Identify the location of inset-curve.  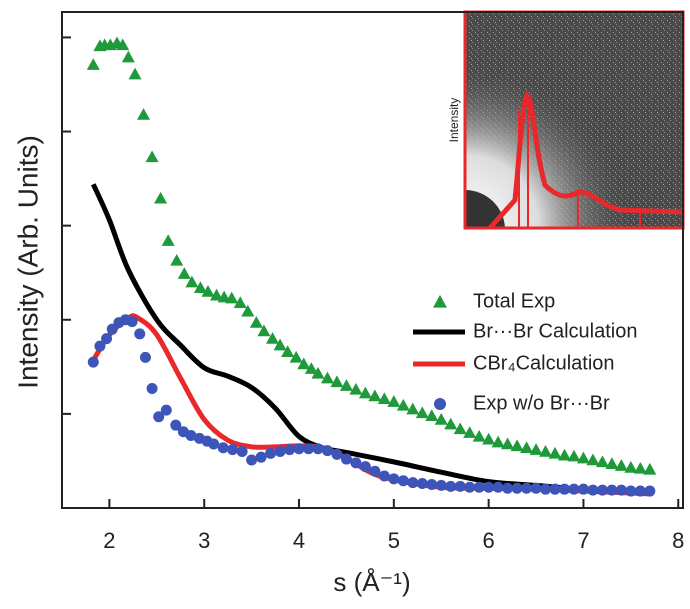
(586, 160).